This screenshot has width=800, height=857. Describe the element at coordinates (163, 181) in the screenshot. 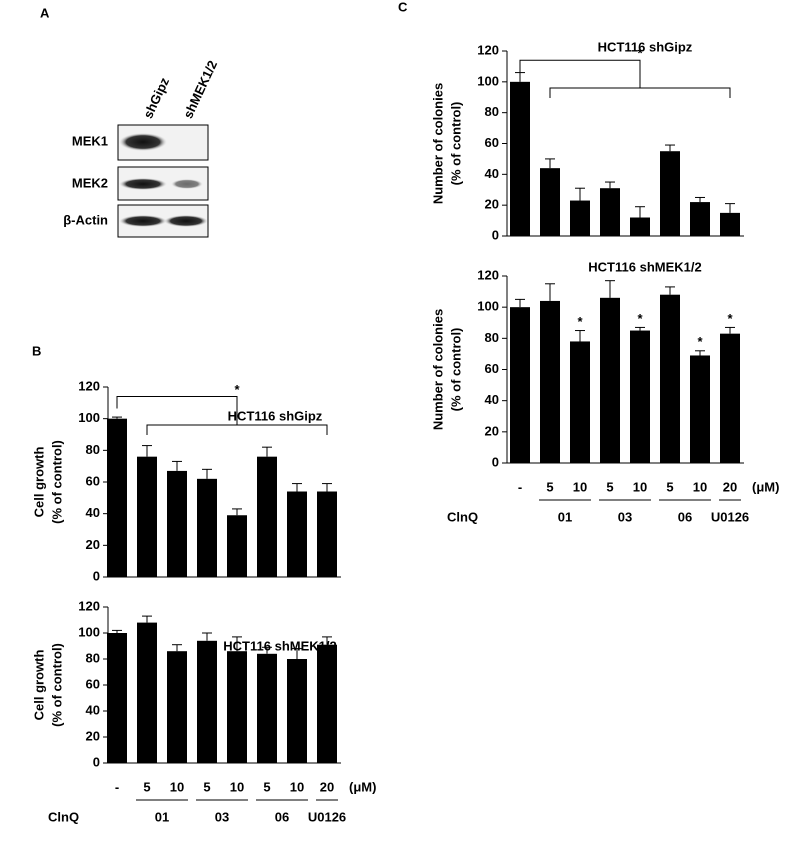

I see `blot` at that location.